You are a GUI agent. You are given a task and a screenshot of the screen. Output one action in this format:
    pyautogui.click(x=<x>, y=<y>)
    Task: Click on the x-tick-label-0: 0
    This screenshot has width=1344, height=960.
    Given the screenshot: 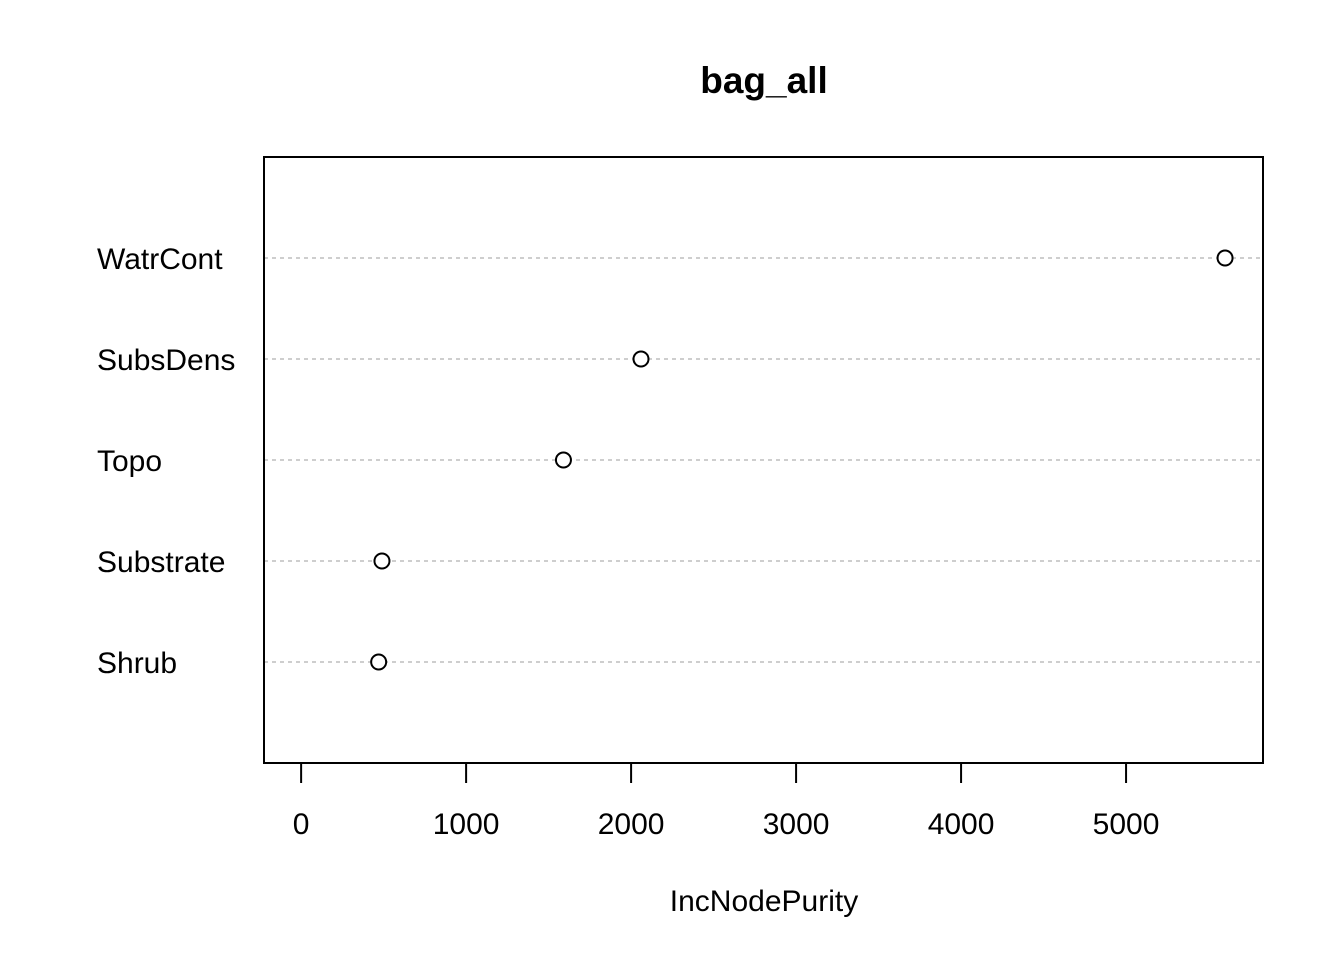 What is the action you would take?
    pyautogui.click(x=301, y=824)
    